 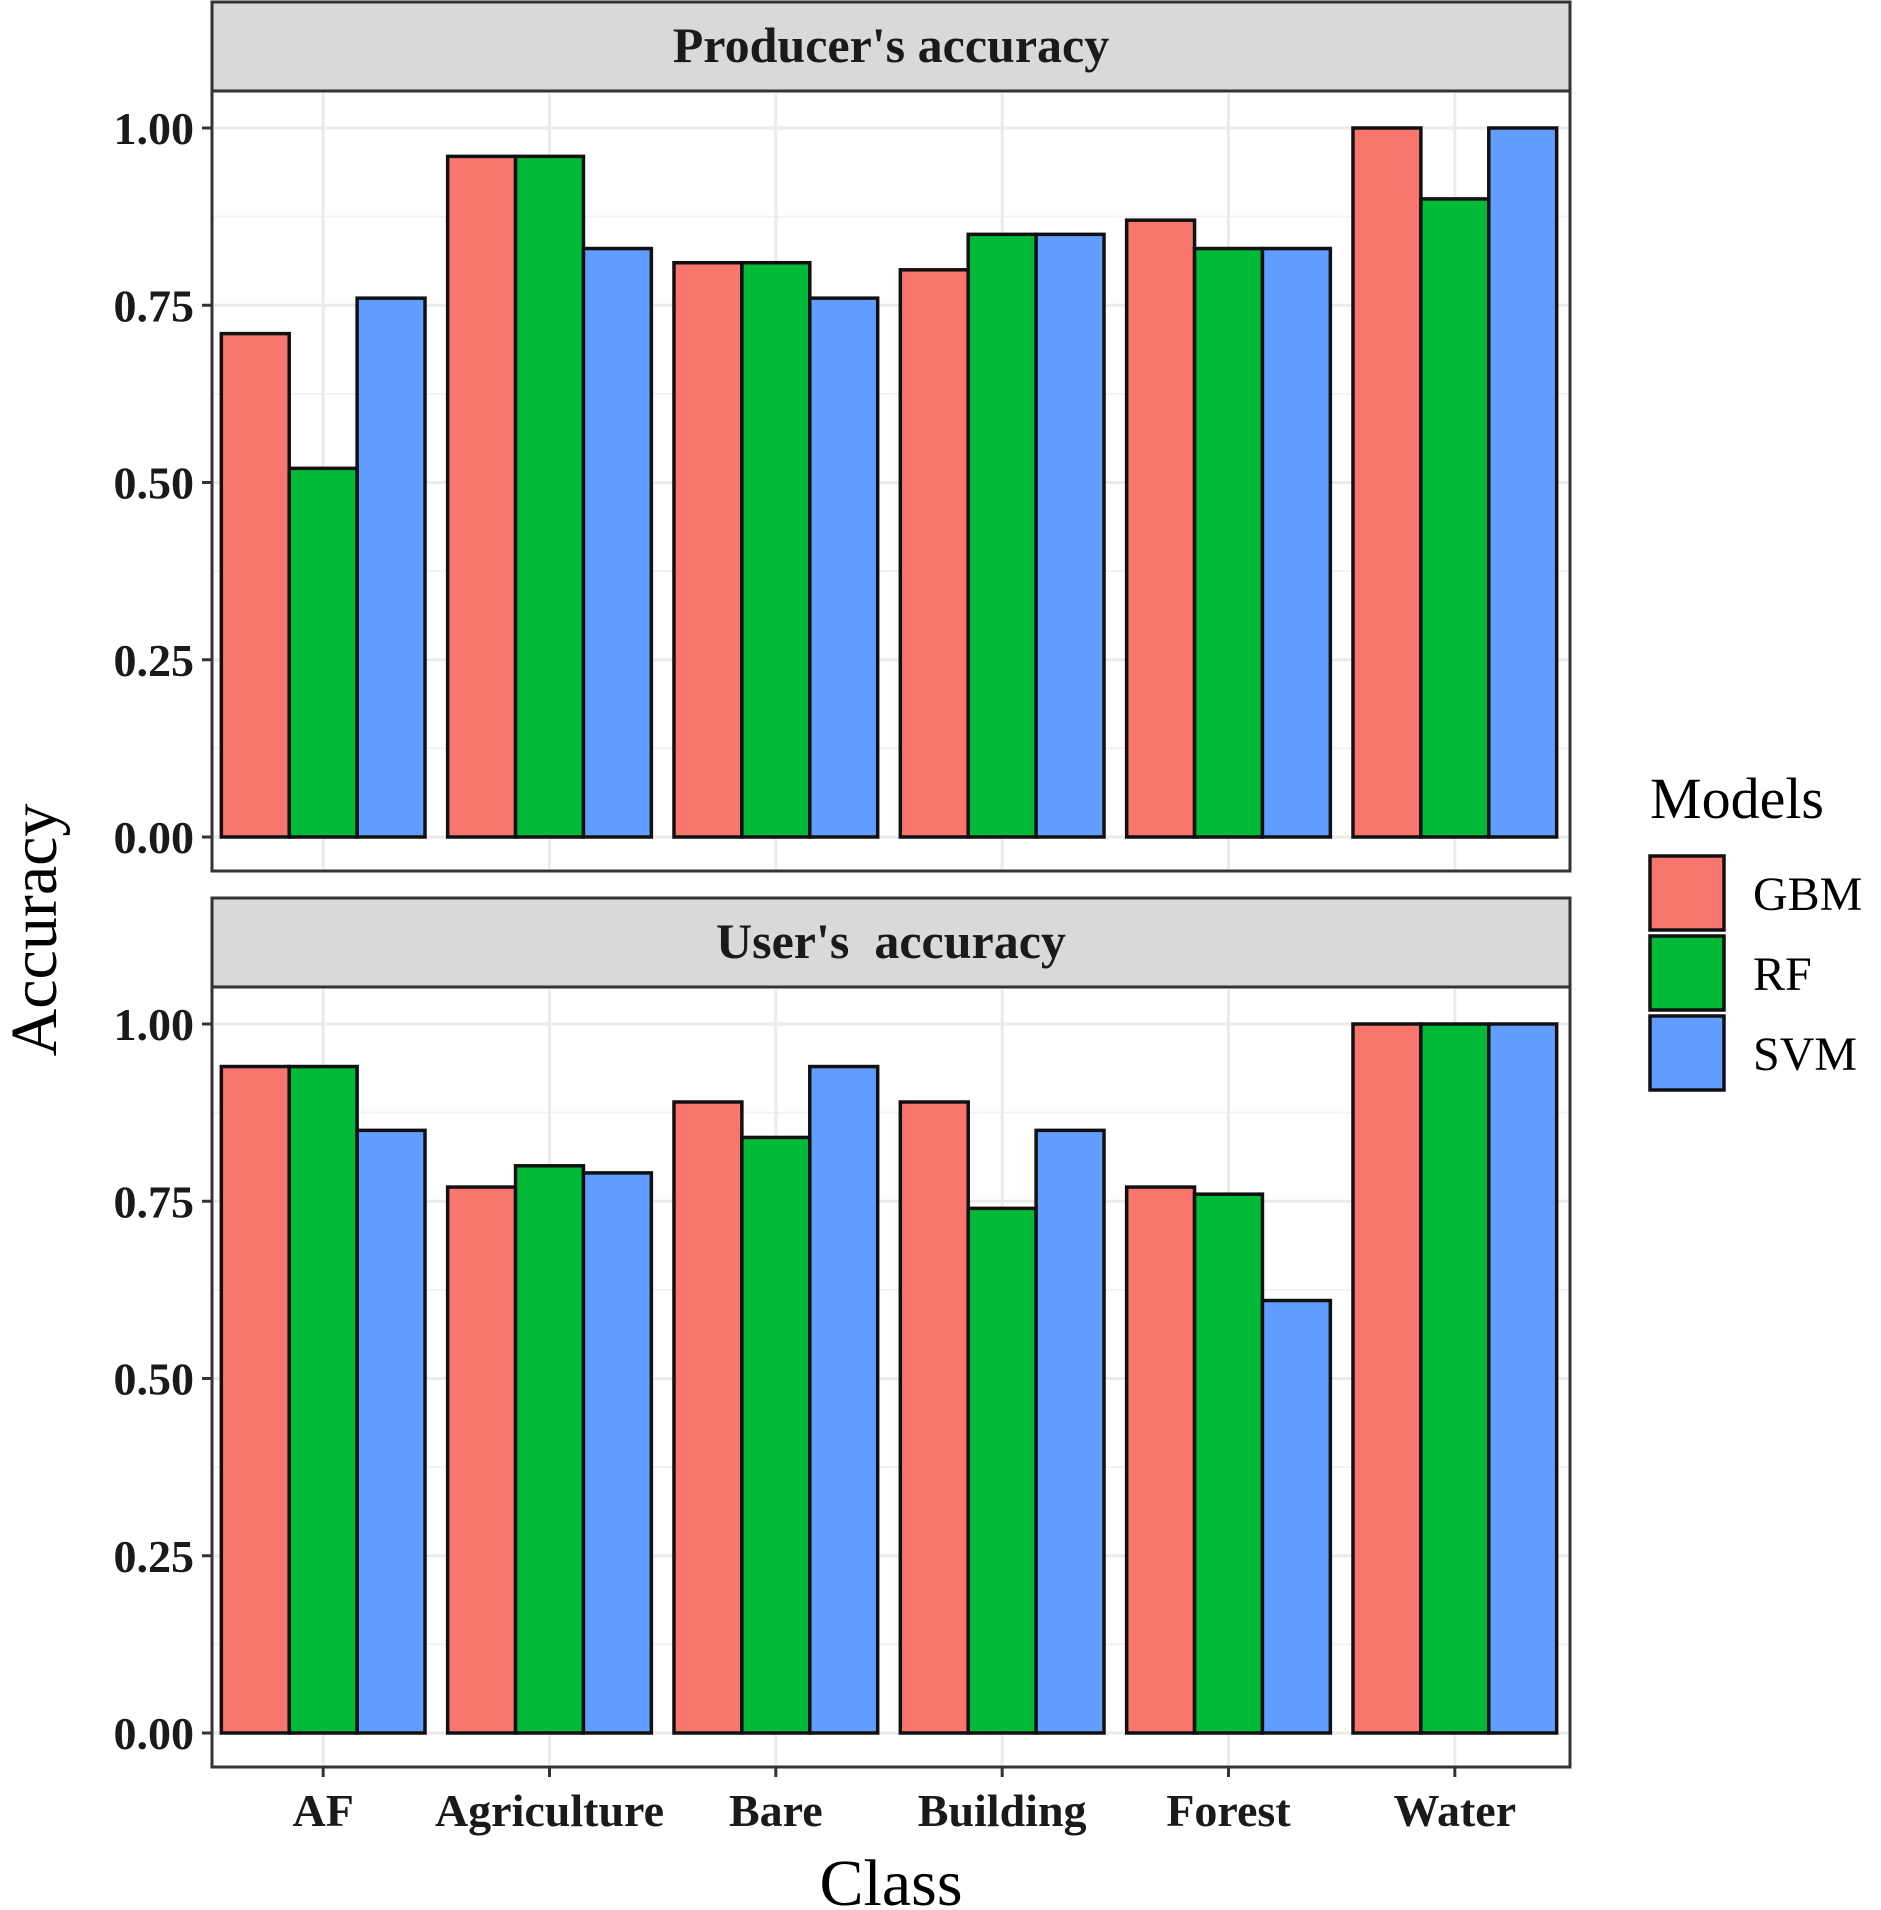 I want to click on x-tick-label: Bare, so click(x=776, y=1810).